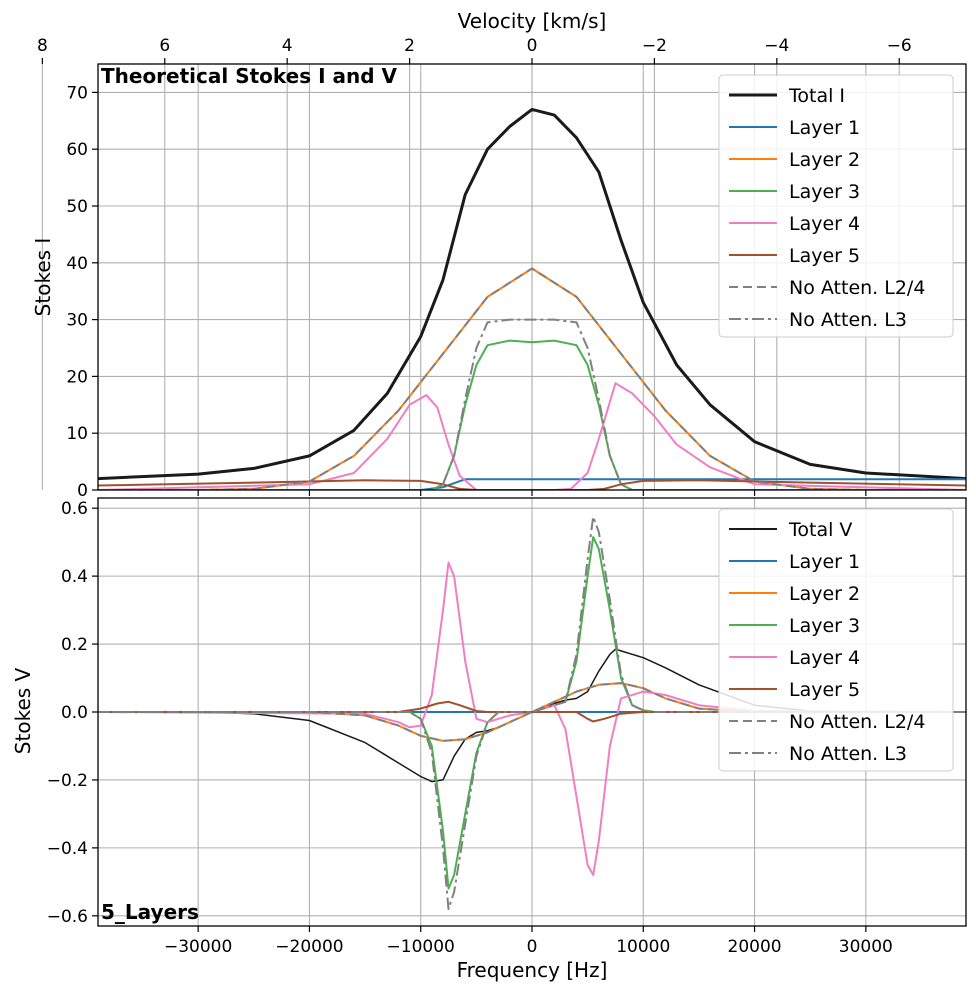 This screenshot has width=976, height=995. What do you see at coordinates (67, 849) in the screenshot?
I see `stokes-v-y-tick-label: −0.4` at bounding box center [67, 849].